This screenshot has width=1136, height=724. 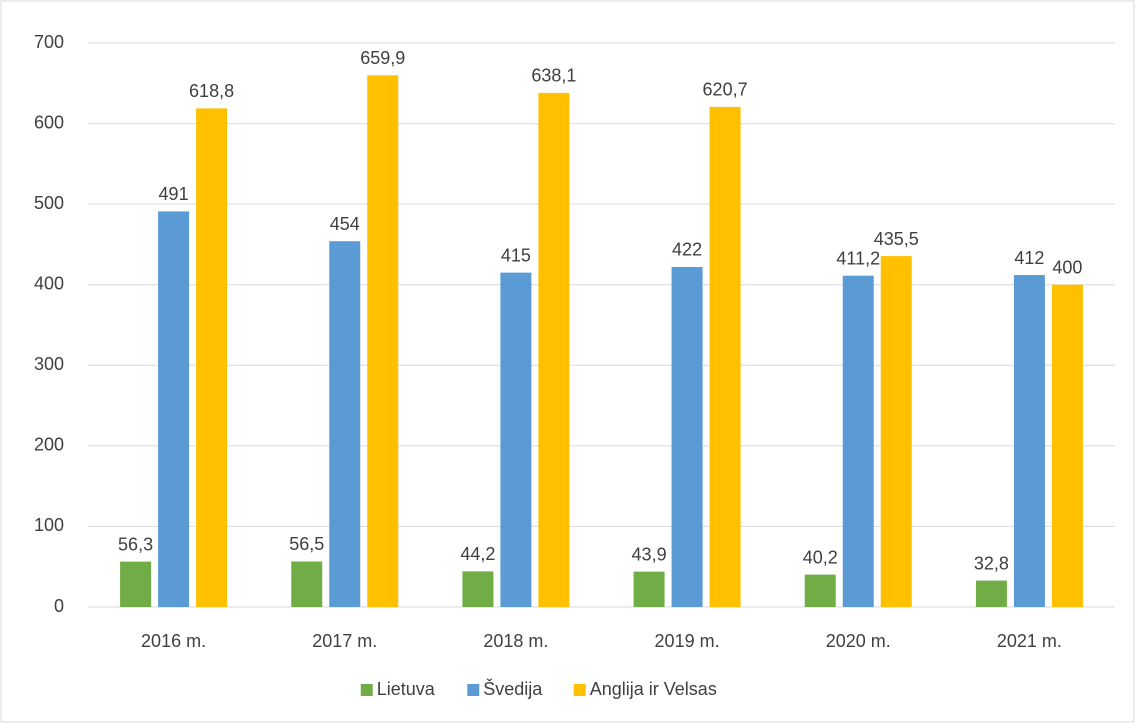 I want to click on data-label: 435,5, so click(x=896, y=239).